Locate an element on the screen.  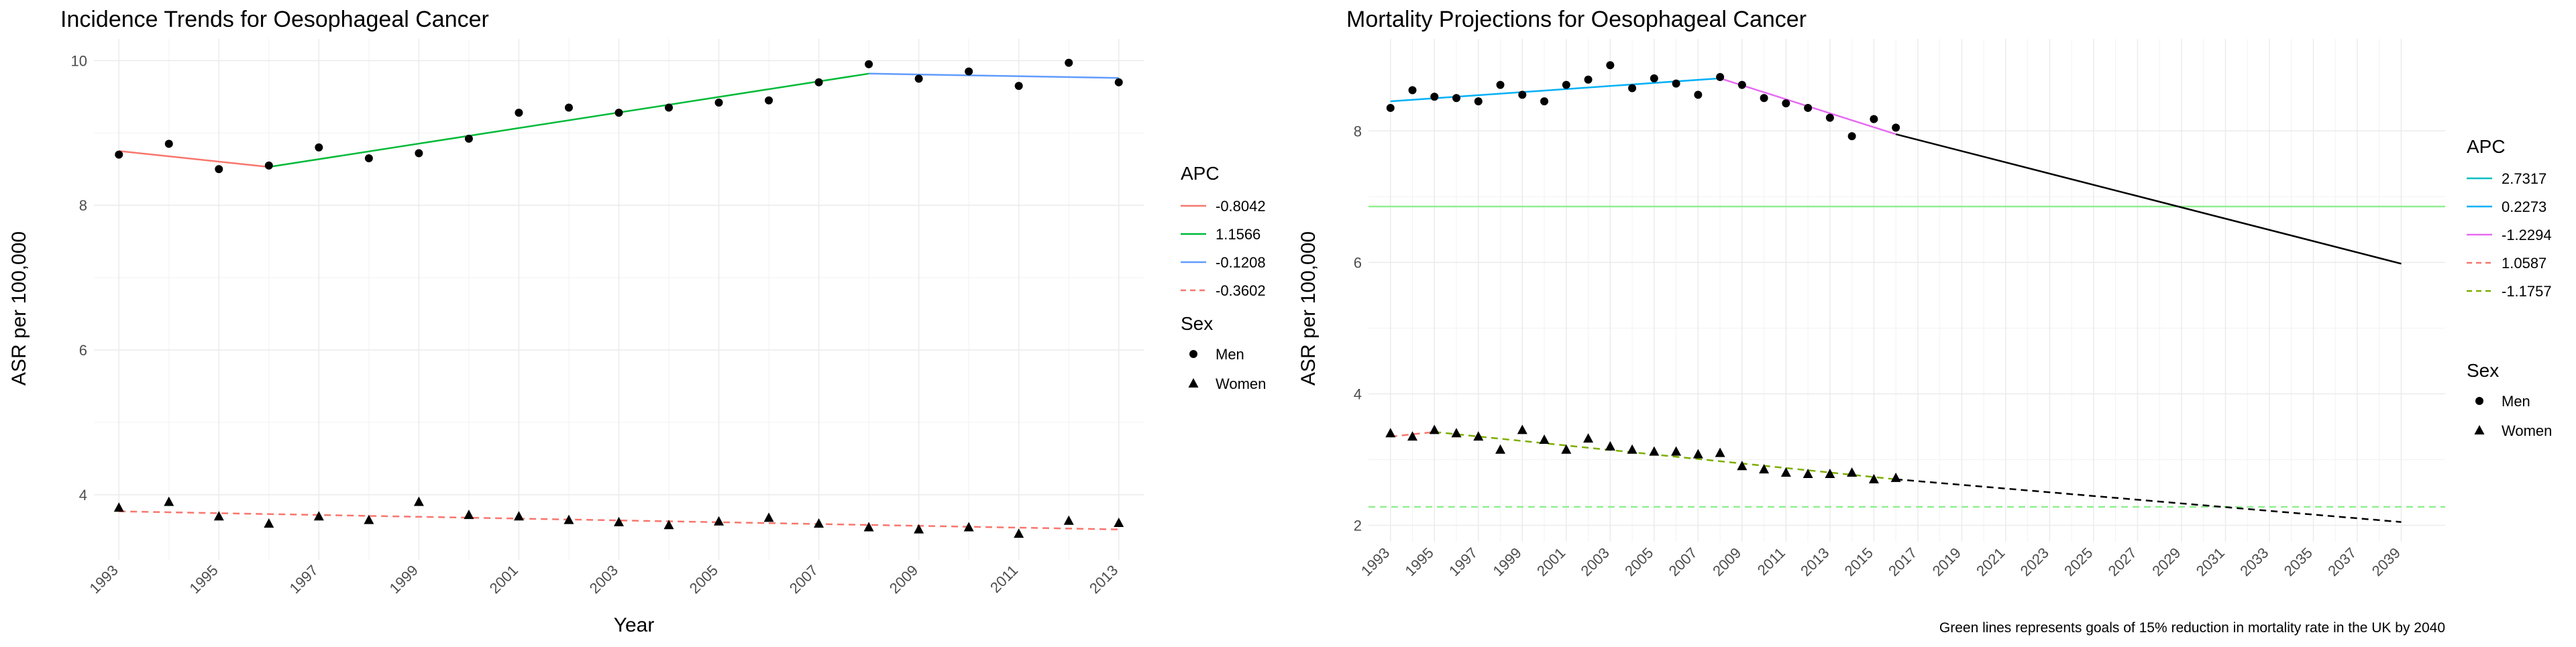
incidence-legend-sex-items: Men Women is located at coordinates (1227, 369).